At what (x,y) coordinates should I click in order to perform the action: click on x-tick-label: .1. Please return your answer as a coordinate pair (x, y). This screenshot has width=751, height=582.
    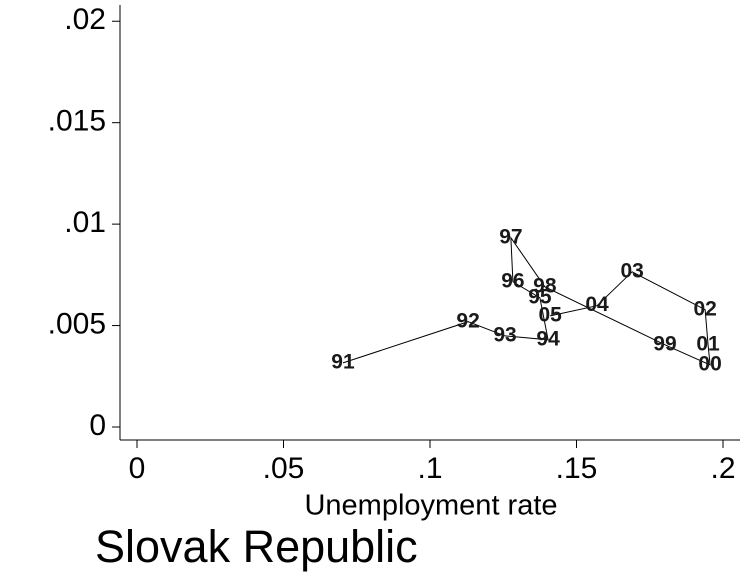
    Looking at the image, I should click on (429, 468).